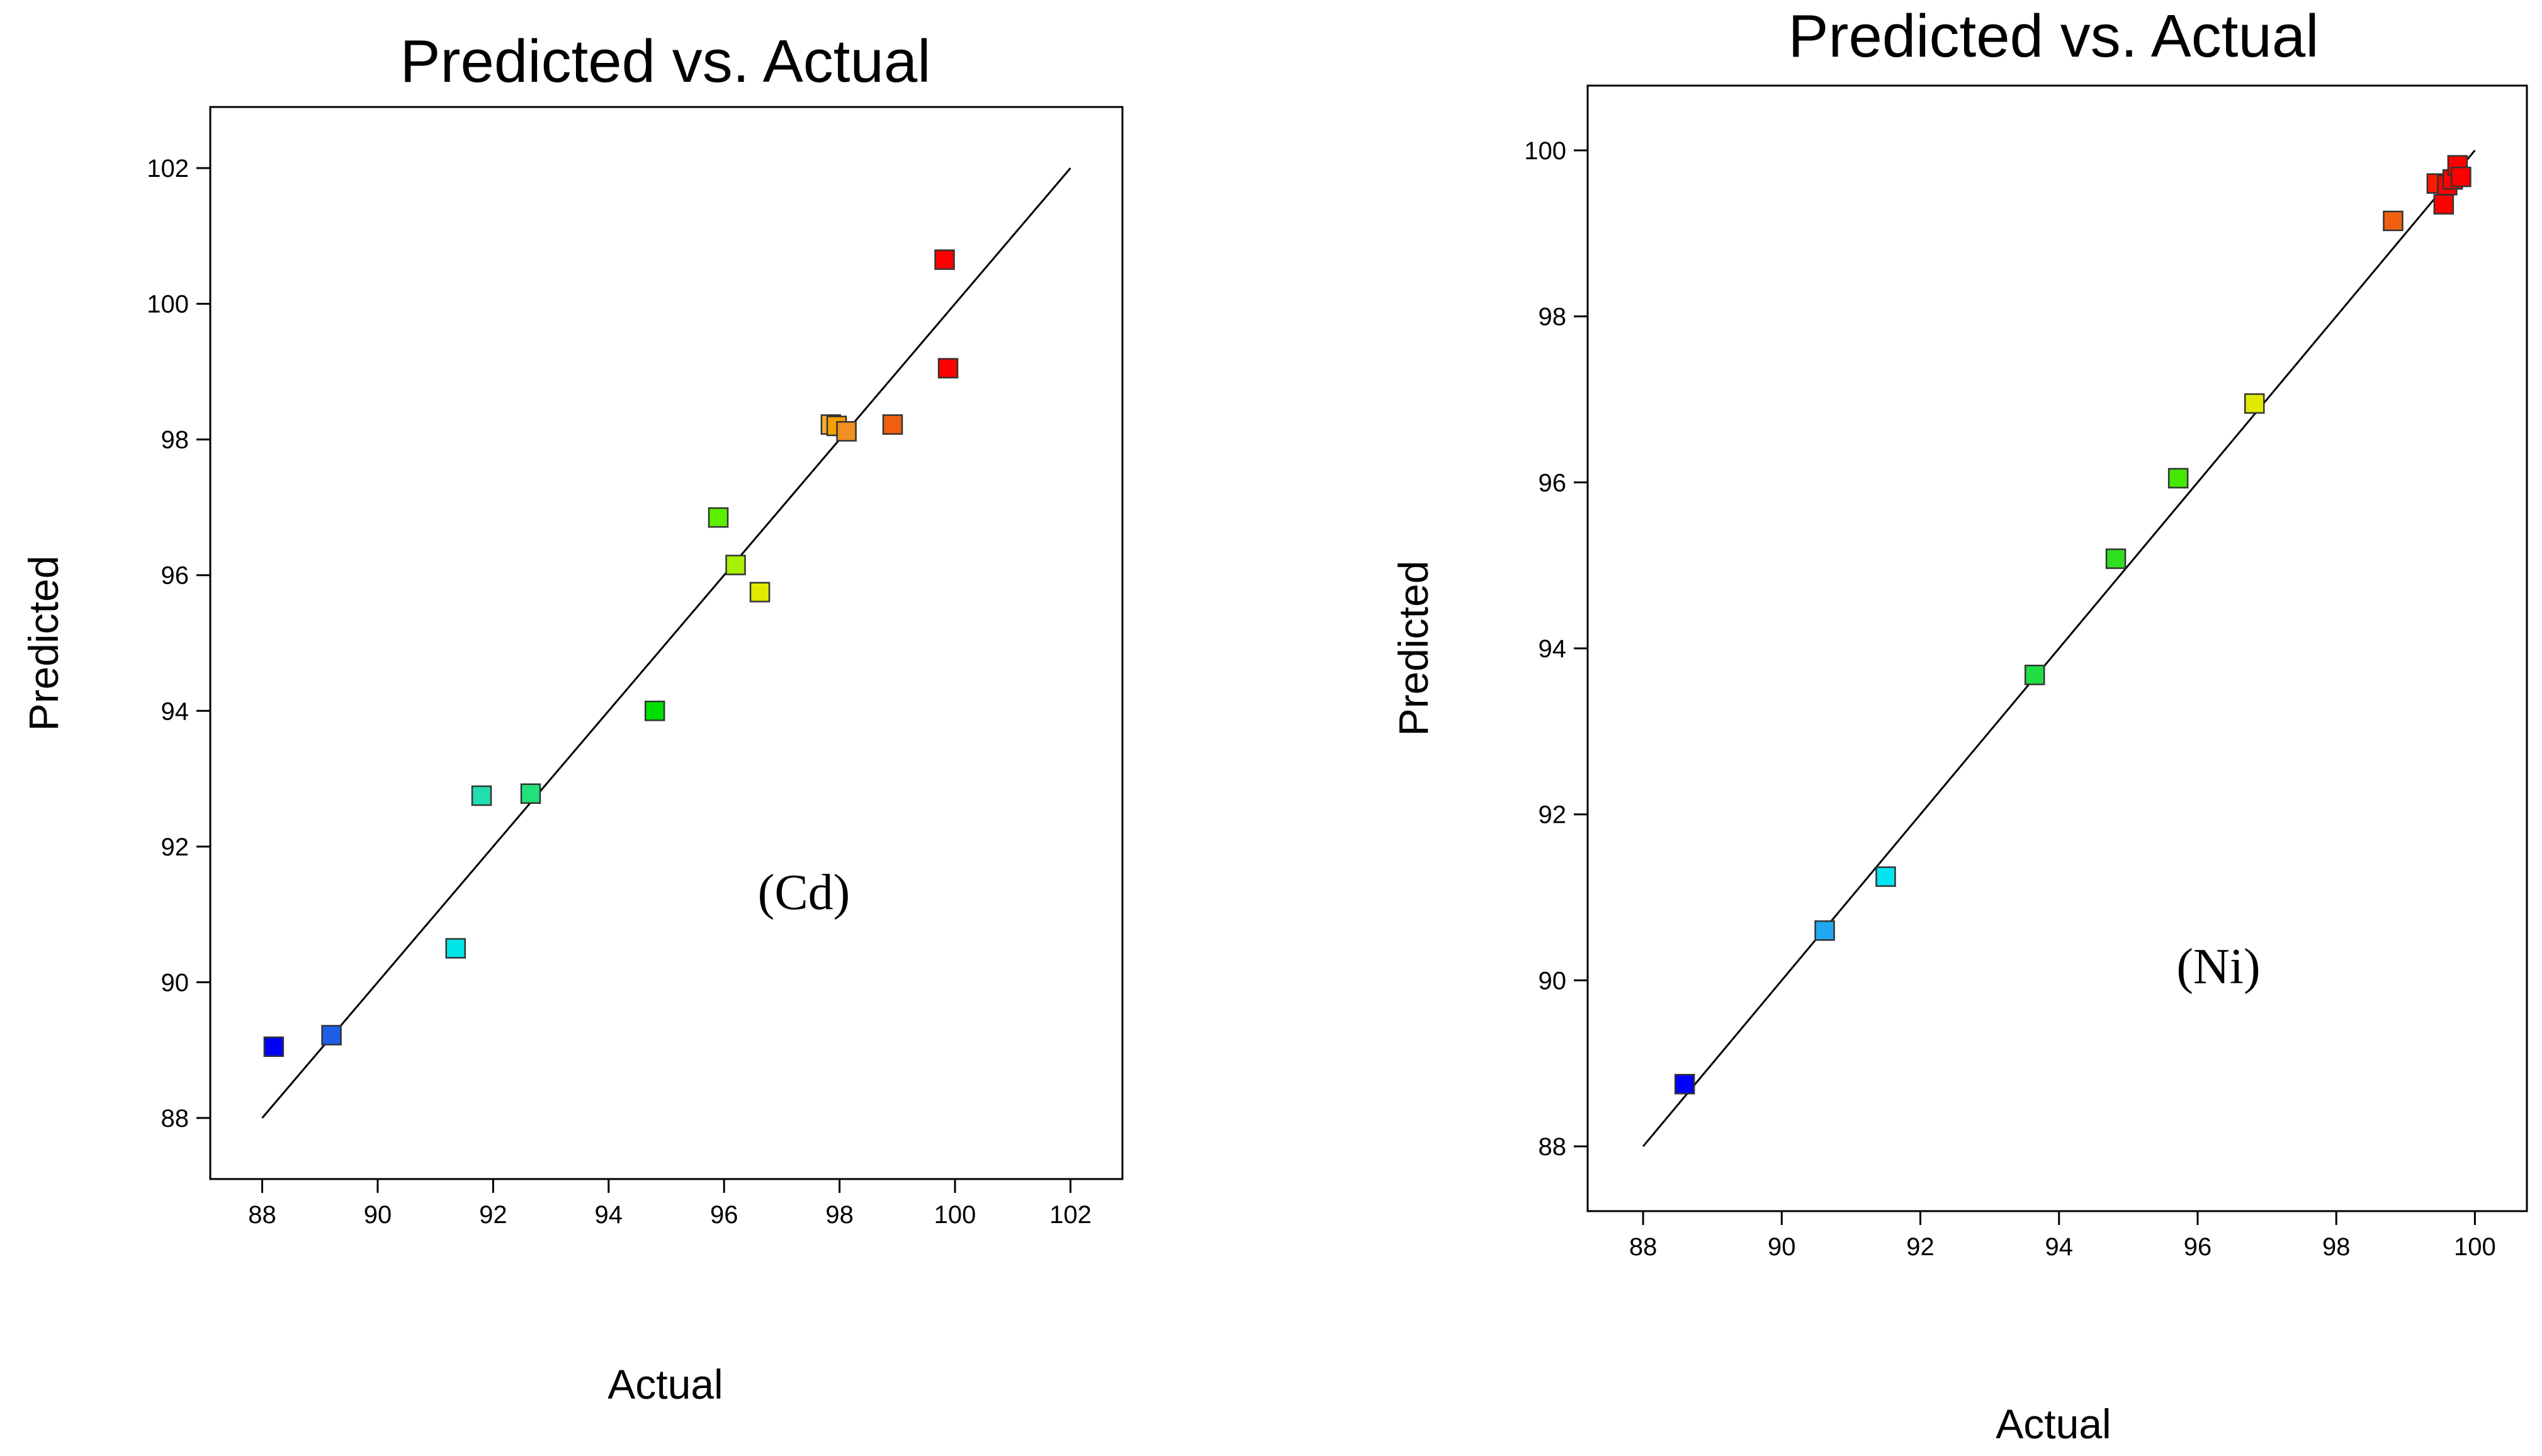 The width and height of the screenshot is (2542, 1456). What do you see at coordinates (168, 169) in the screenshot?
I see `y-tick-label: 102` at bounding box center [168, 169].